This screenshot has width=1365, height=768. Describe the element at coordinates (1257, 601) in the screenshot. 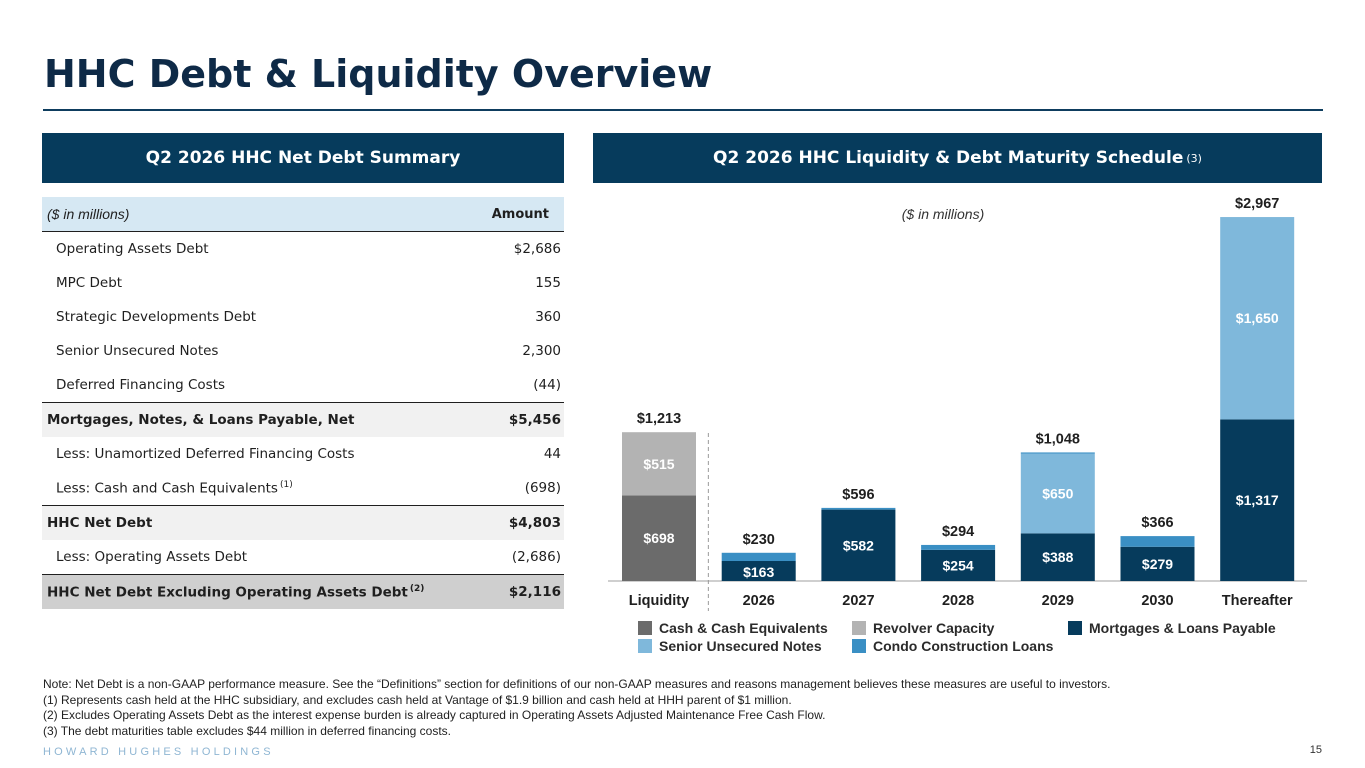

I see `x-tick-label: Thereafter` at that location.